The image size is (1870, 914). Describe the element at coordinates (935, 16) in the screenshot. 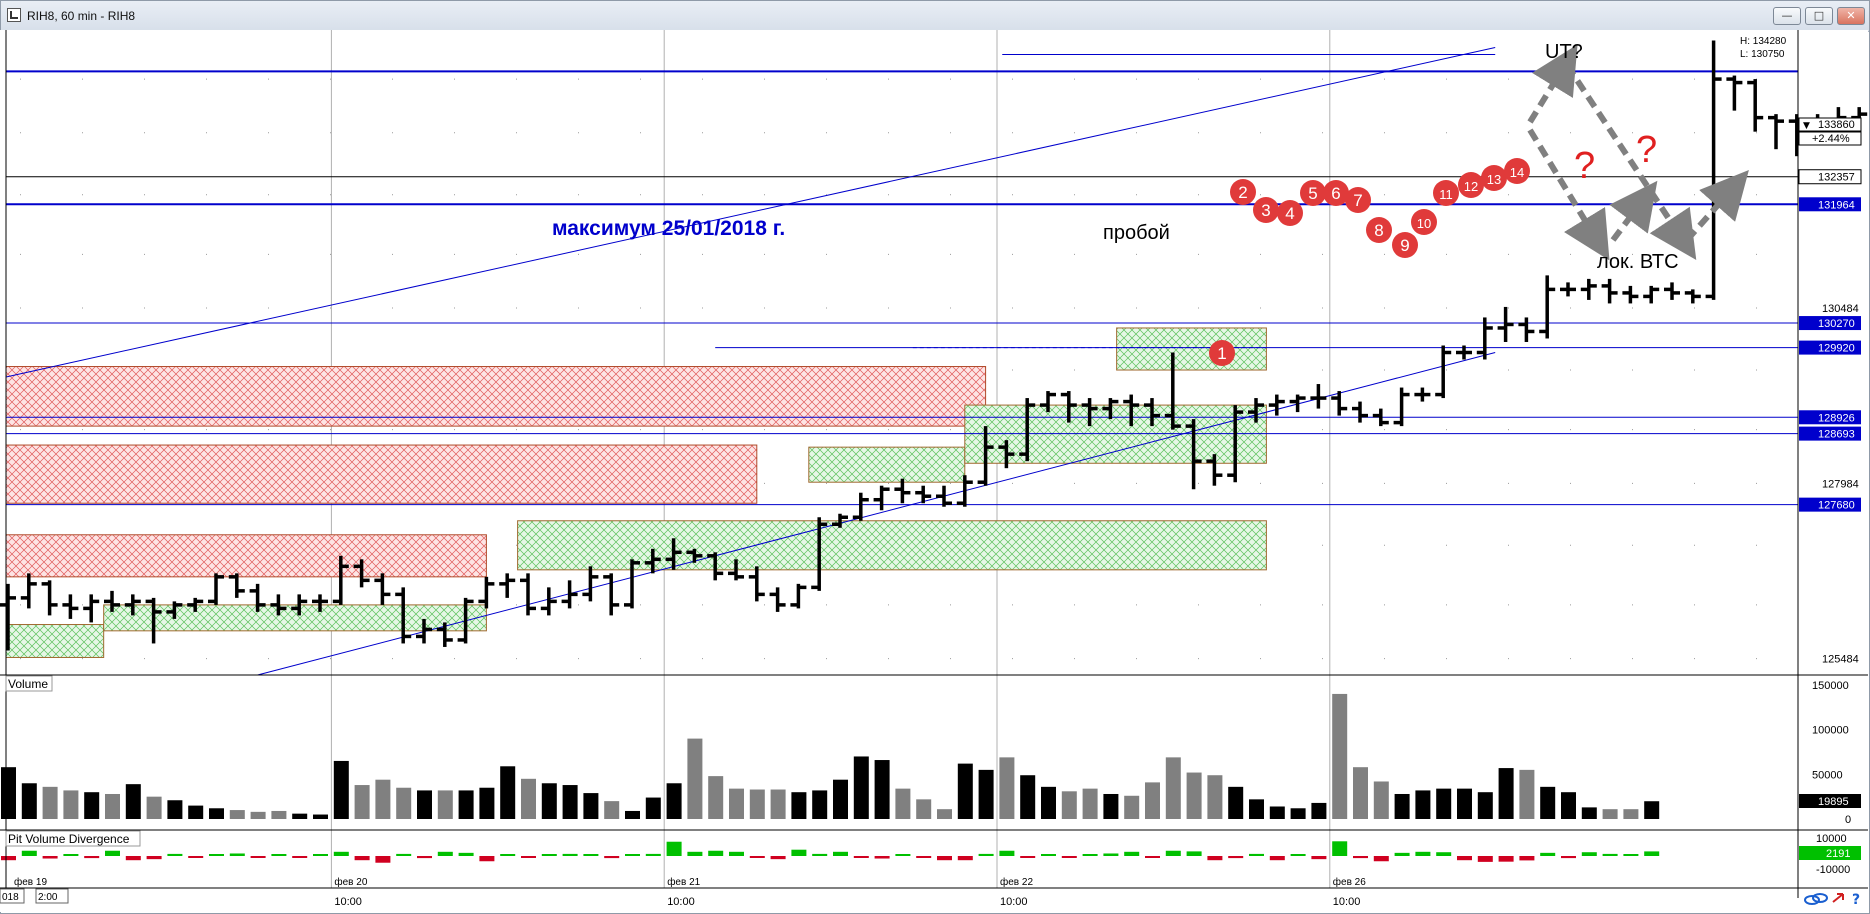

I see `title-bar: RIH8, 60 min - RIH8 — □ ✕` at that location.